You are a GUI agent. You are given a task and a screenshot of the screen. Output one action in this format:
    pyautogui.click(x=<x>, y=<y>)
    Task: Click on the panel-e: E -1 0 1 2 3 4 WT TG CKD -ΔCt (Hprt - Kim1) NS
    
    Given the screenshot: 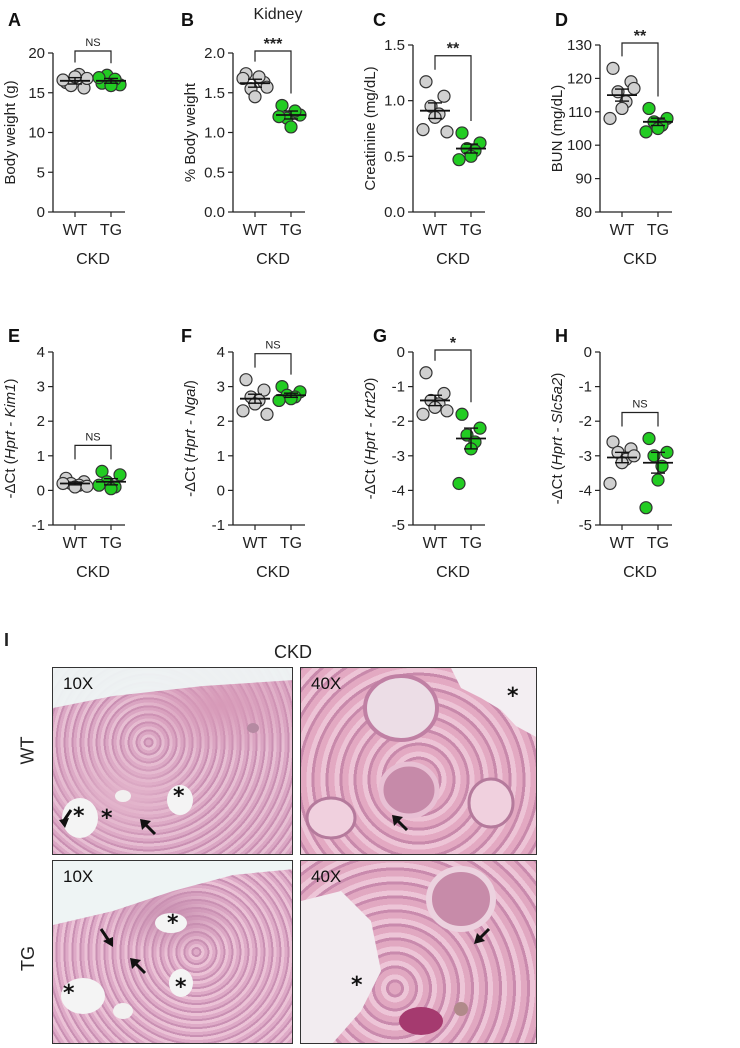 What is the action you would take?
    pyautogui.click(x=64, y=453)
    